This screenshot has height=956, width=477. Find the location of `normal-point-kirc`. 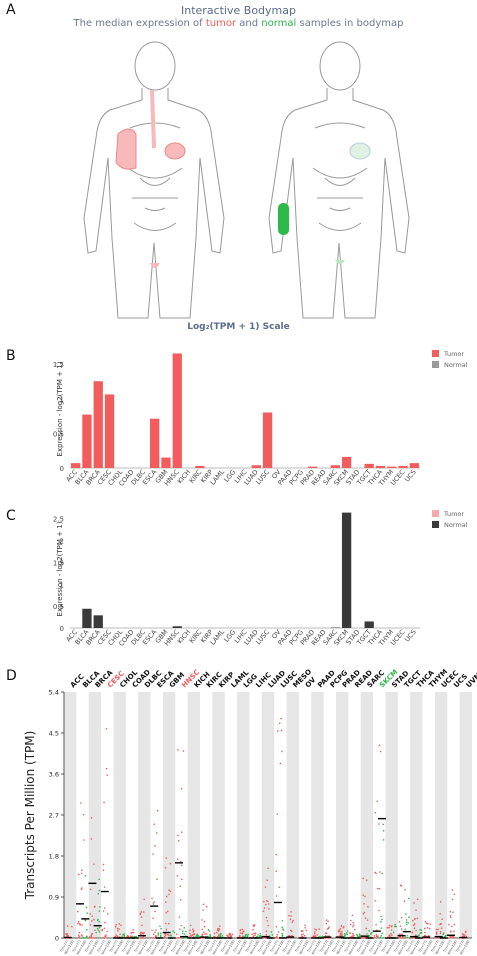

normal-point-kirc is located at coordinates (208, 929).